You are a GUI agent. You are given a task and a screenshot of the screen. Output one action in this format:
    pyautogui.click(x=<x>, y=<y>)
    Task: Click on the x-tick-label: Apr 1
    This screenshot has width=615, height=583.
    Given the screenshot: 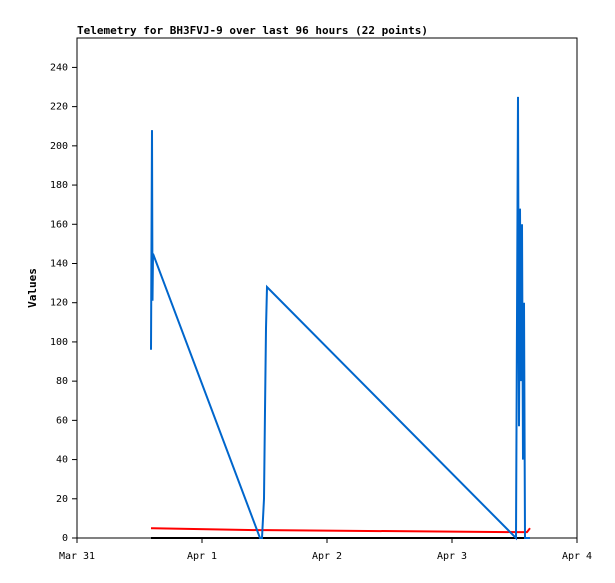 What is the action you would take?
    pyautogui.click(x=202, y=556)
    